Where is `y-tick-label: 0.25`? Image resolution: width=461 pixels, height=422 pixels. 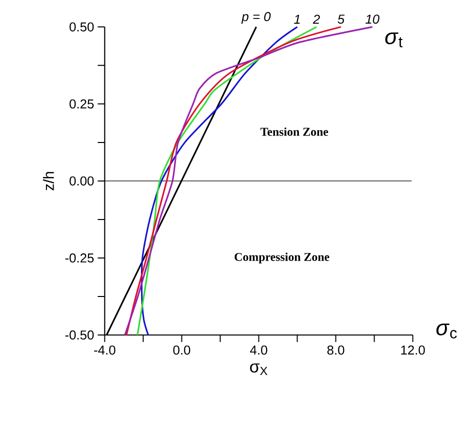 y-tick-label: 0.25 is located at coordinates (82, 104).